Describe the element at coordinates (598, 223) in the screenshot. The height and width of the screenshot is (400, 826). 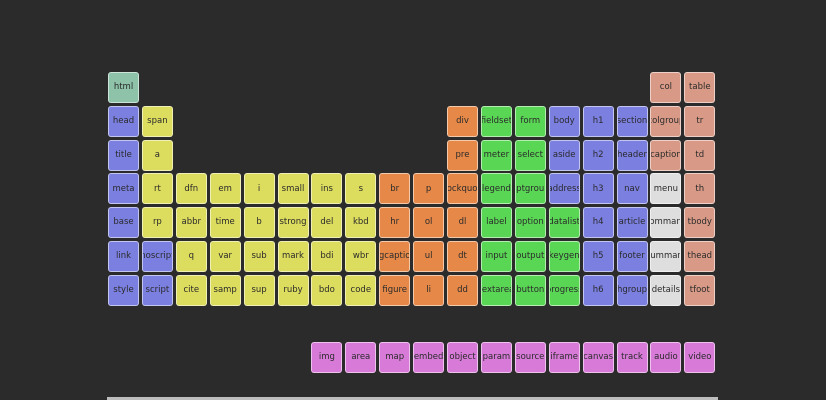
I see `element-tile-h4: h4` at that location.